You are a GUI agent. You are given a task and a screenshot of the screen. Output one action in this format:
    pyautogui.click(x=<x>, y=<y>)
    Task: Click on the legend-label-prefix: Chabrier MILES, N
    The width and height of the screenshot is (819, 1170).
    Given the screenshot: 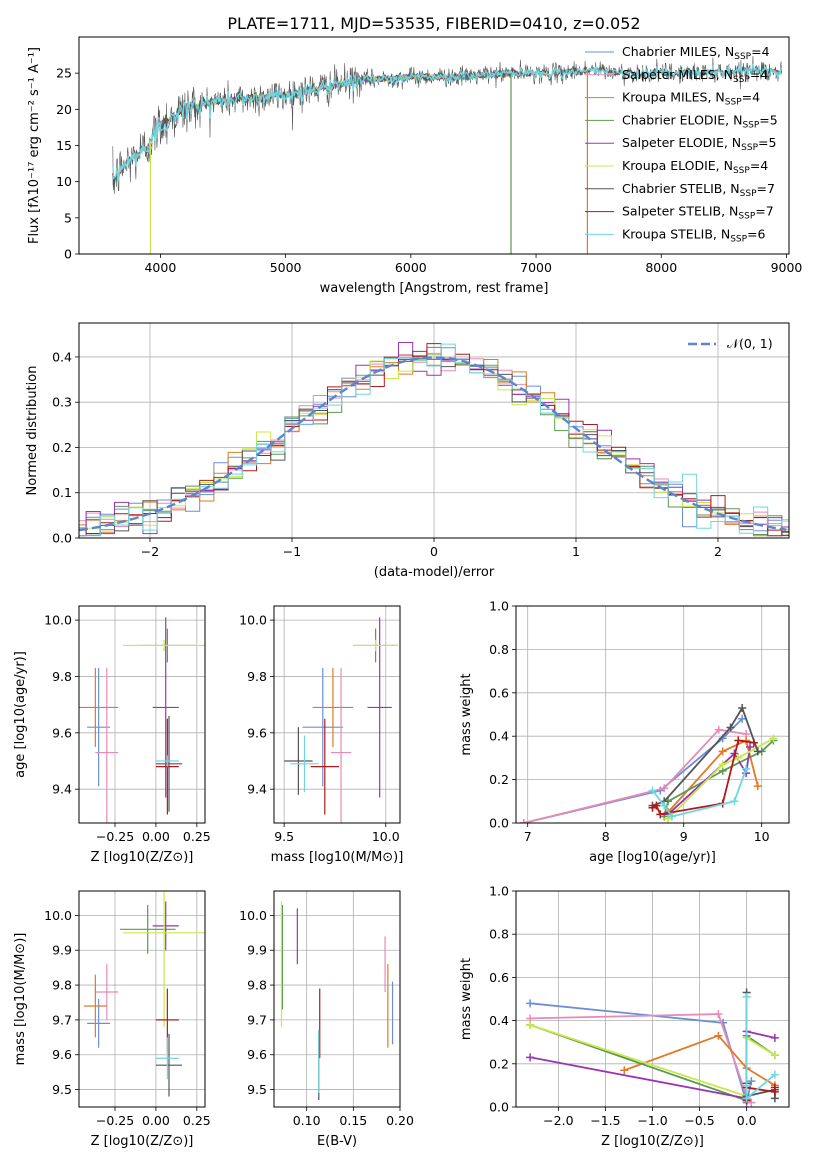 What is the action you would take?
    pyautogui.click(x=678, y=51)
    